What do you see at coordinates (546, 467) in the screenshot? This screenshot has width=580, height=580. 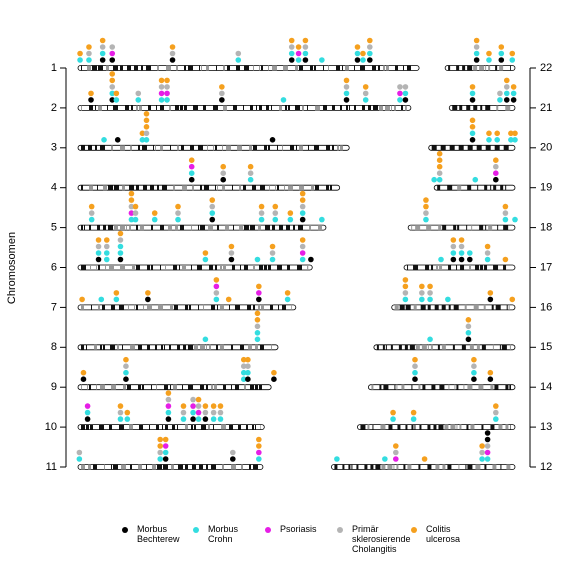 I see `chromosome-label: 12` at bounding box center [546, 467].